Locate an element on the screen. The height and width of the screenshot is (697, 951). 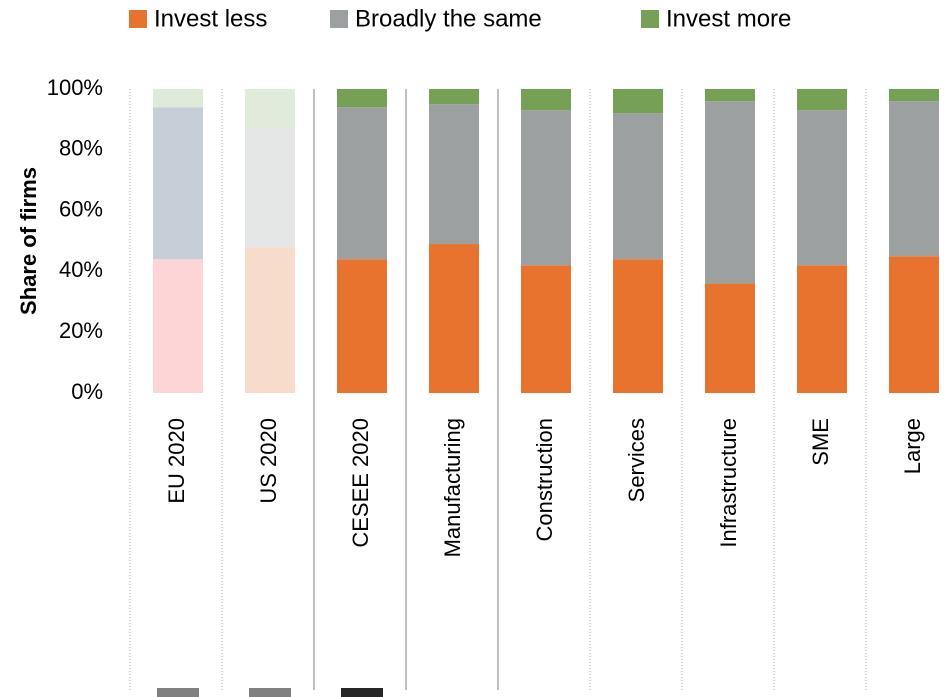
y-tick-label: 40% is located at coordinates (81, 269).